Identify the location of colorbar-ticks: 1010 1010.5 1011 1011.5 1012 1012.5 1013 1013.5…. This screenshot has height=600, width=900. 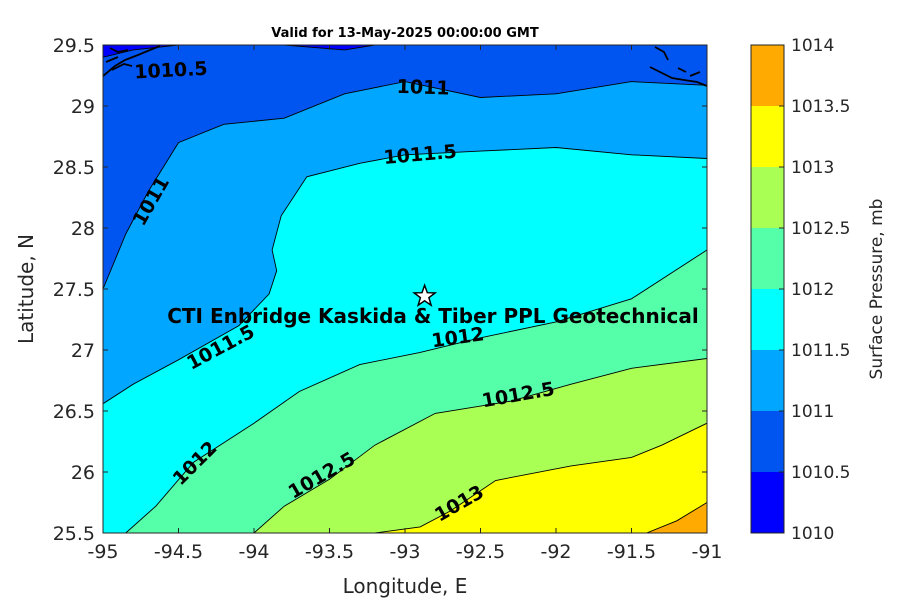
(814, 290).